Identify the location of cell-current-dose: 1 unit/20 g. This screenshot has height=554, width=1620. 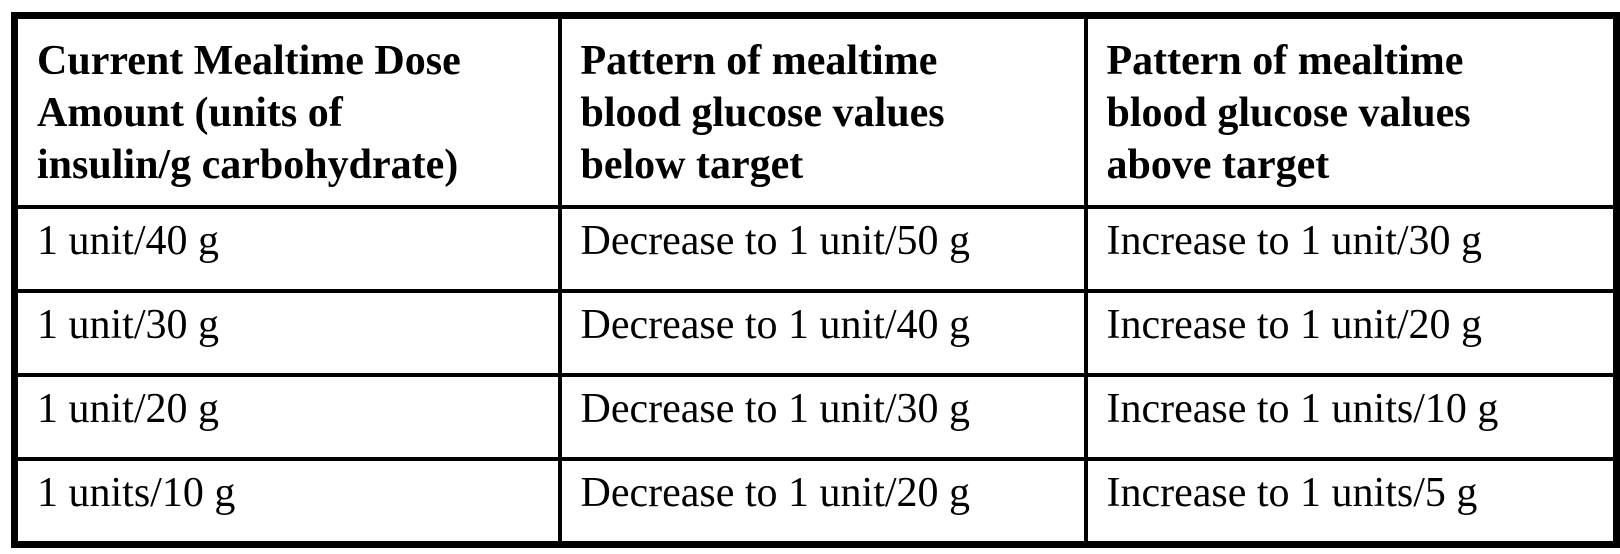
(287, 417).